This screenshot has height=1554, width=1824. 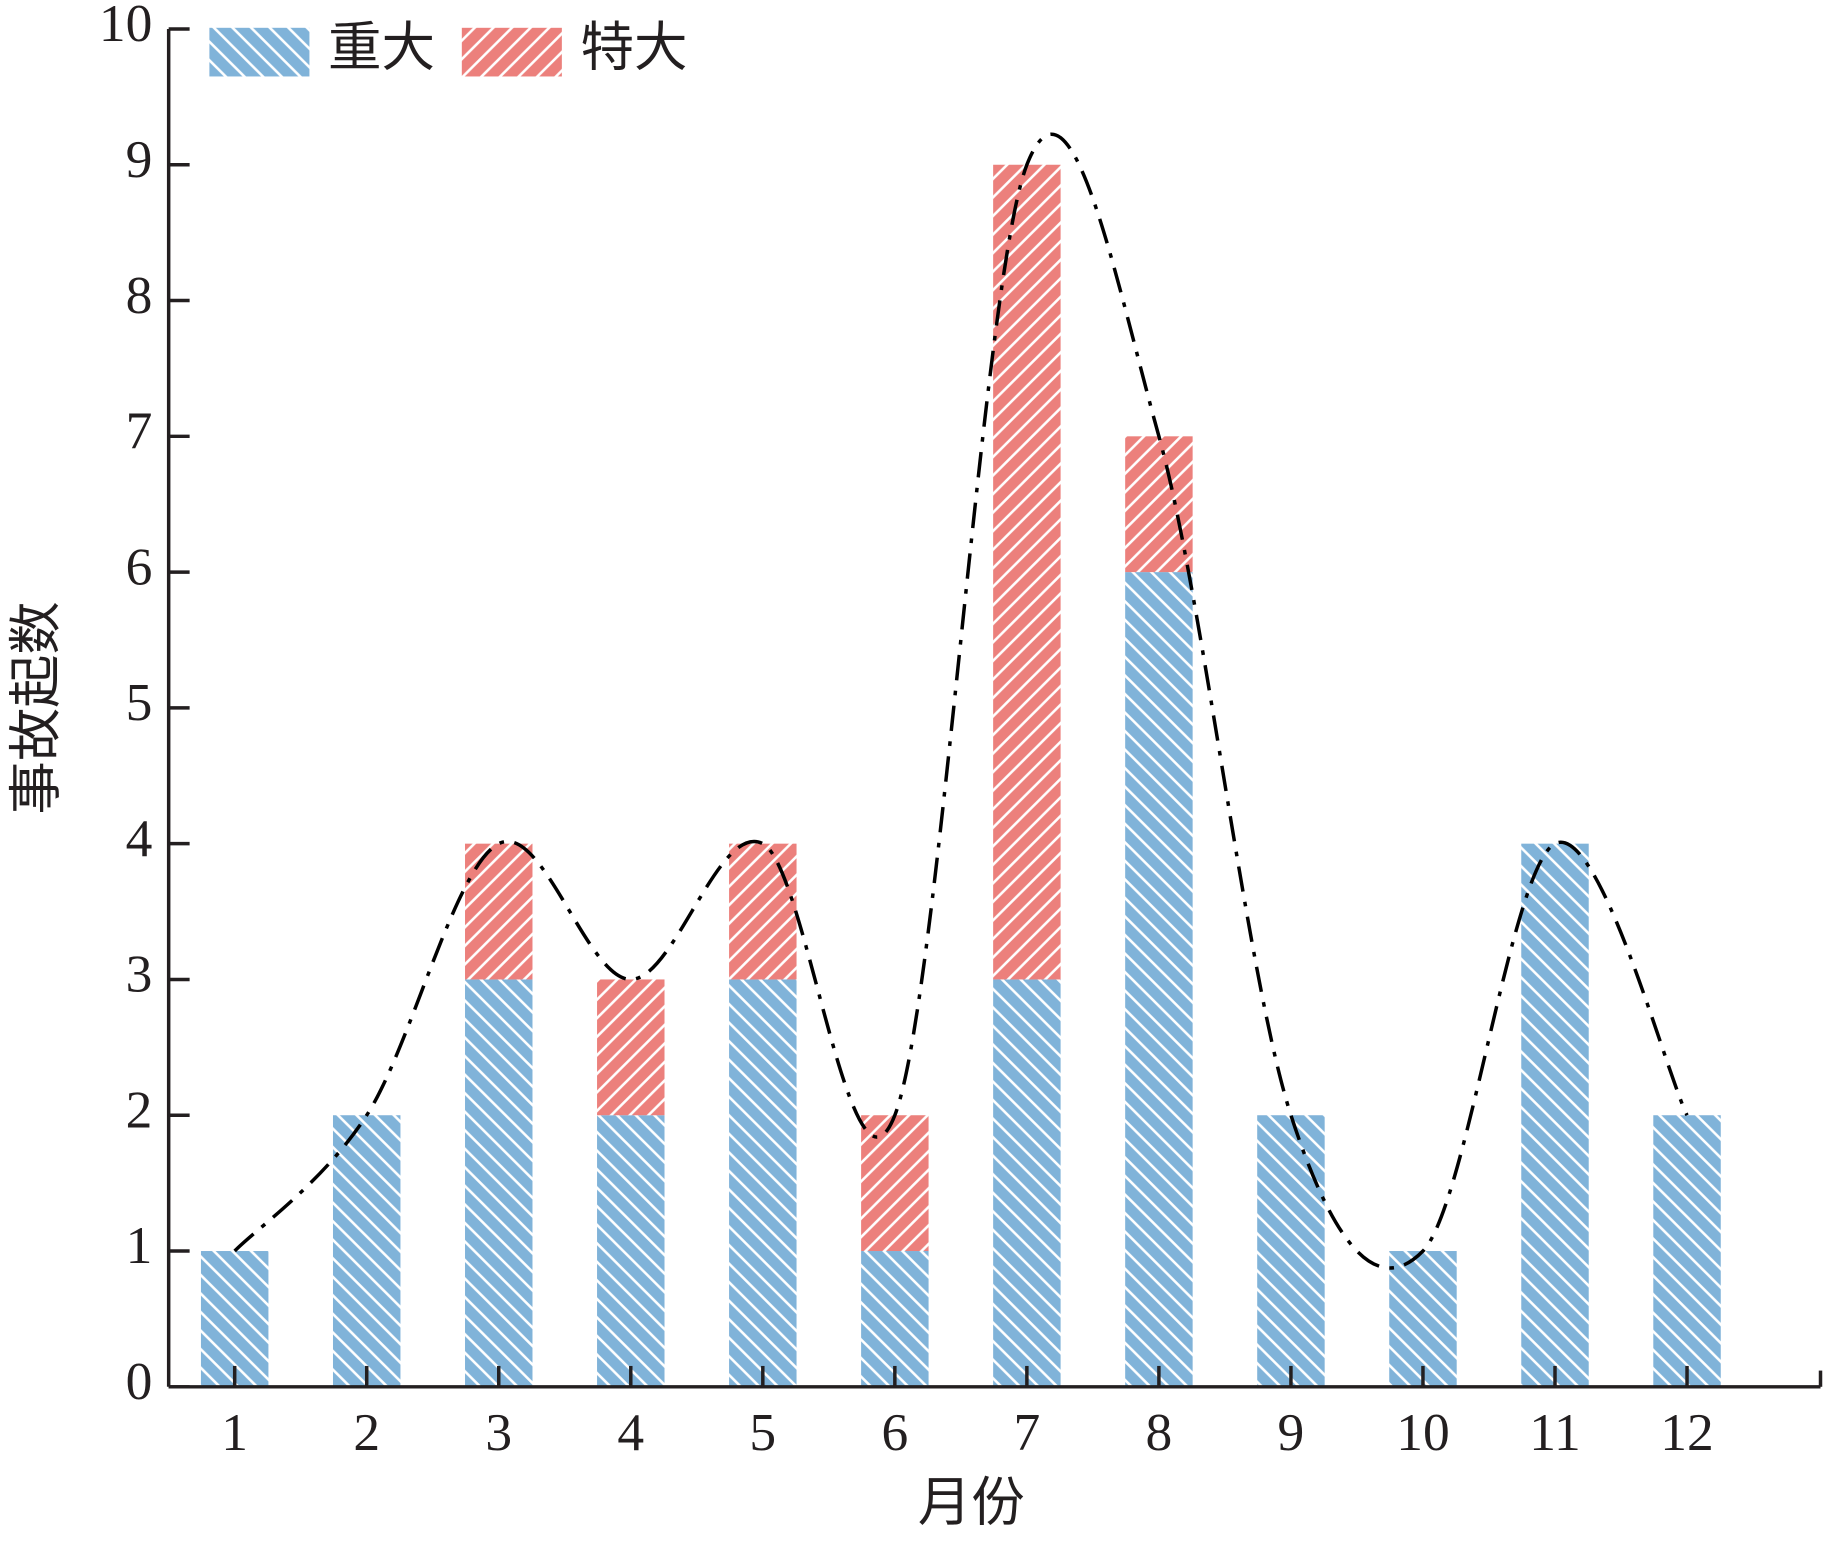 I want to click on x-tick-label: 1, so click(x=234, y=1432).